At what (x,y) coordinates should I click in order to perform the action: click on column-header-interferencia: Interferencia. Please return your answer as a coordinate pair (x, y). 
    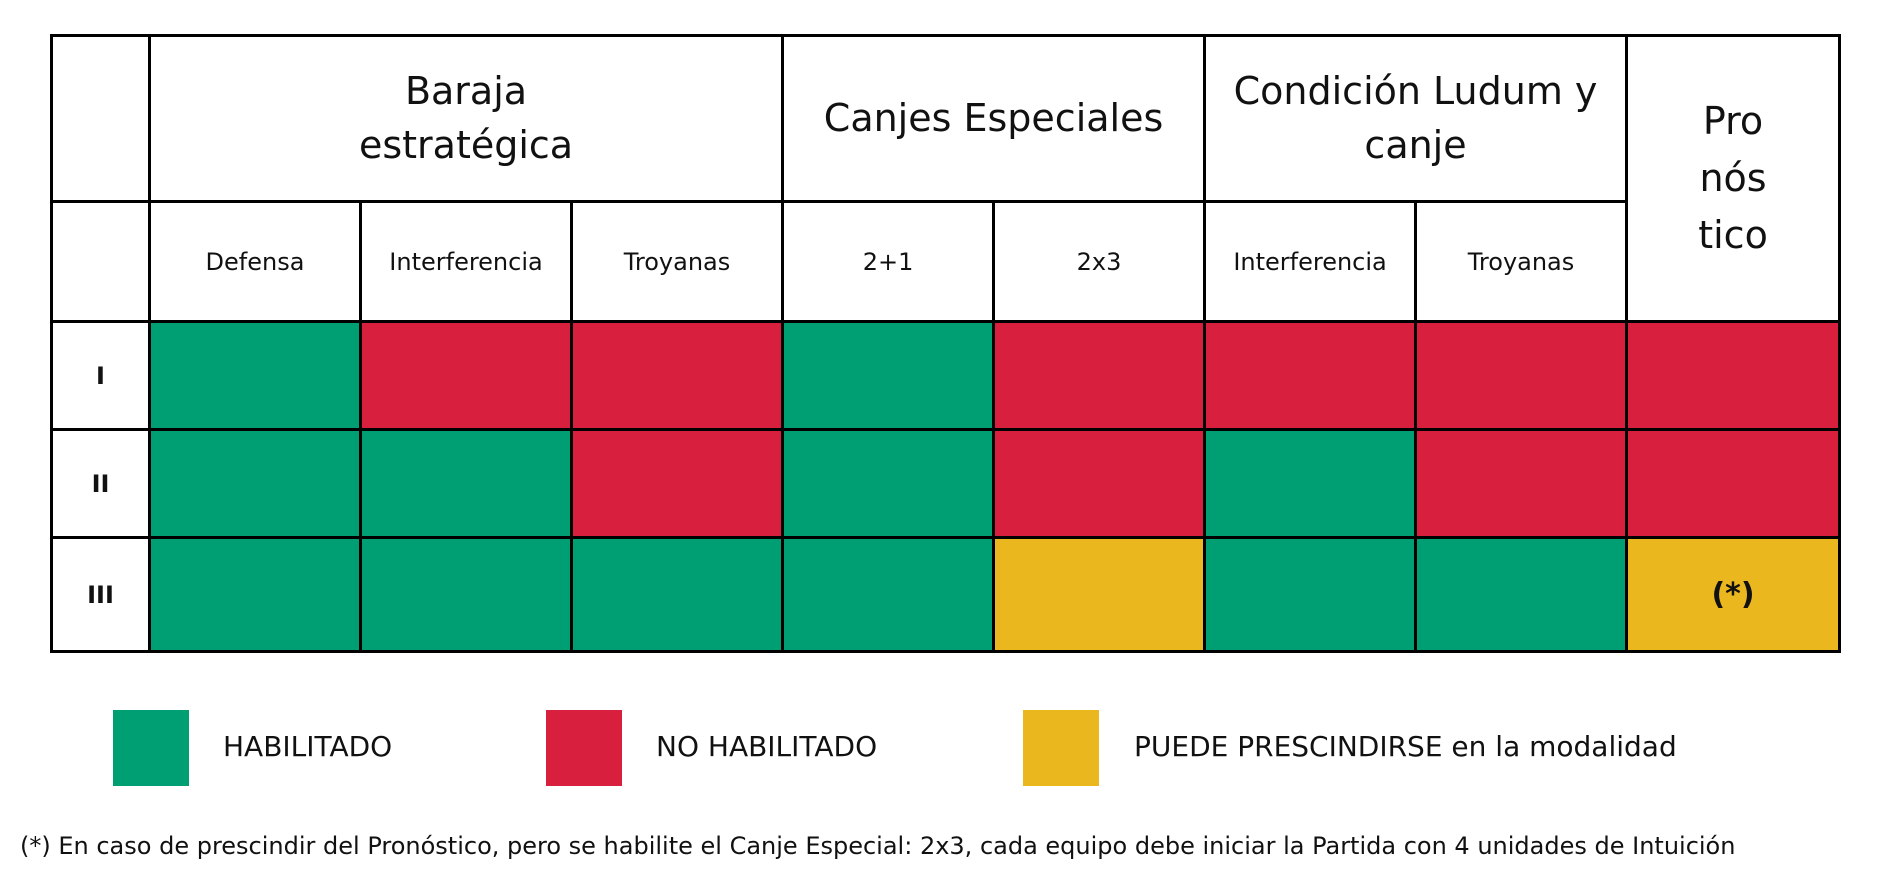
    Looking at the image, I should click on (466, 261).